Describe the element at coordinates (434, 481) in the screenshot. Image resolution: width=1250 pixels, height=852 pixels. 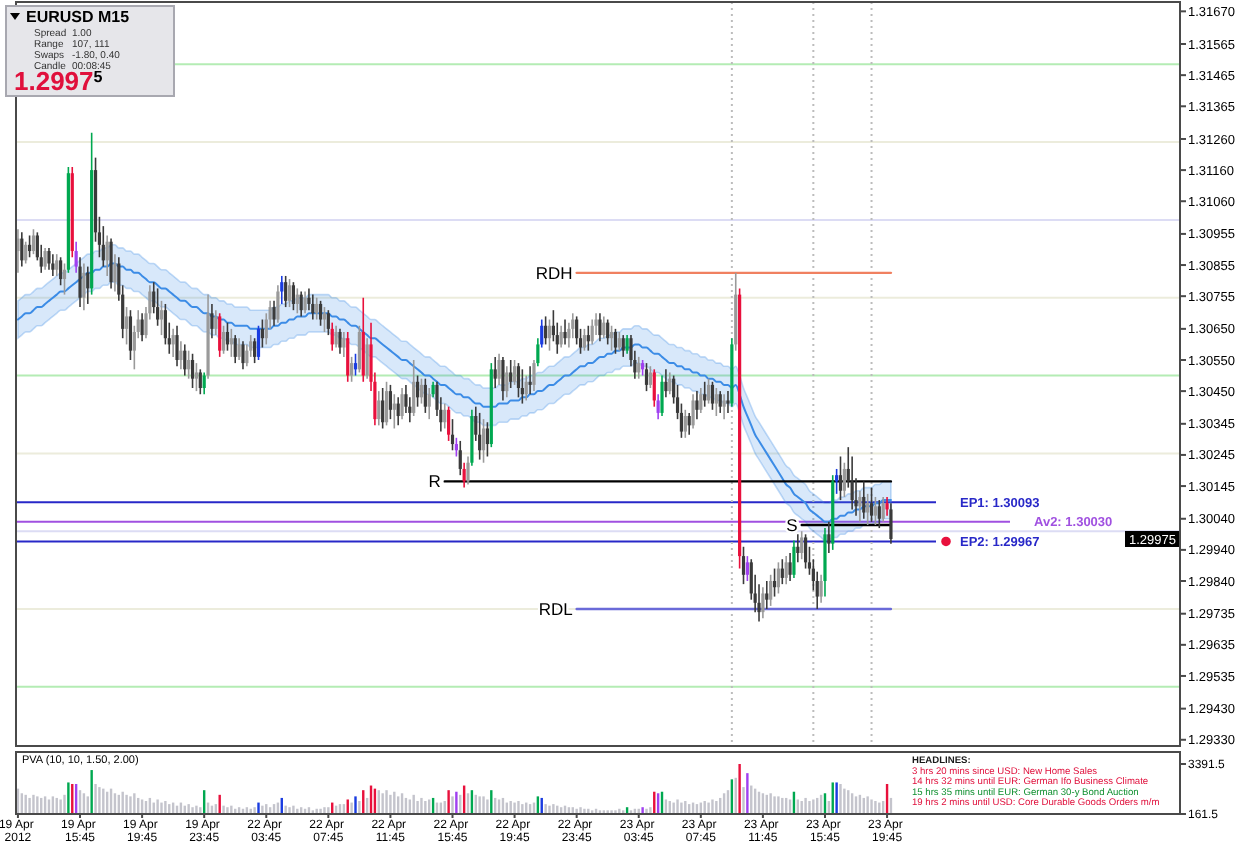
I see `series-label: R` at that location.